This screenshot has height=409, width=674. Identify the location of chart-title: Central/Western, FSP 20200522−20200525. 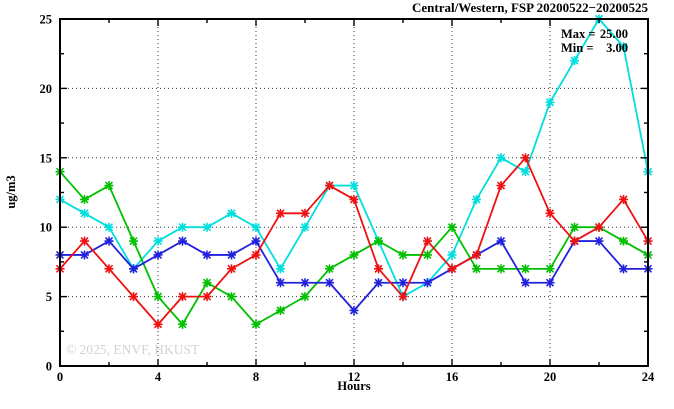
(530, 7).